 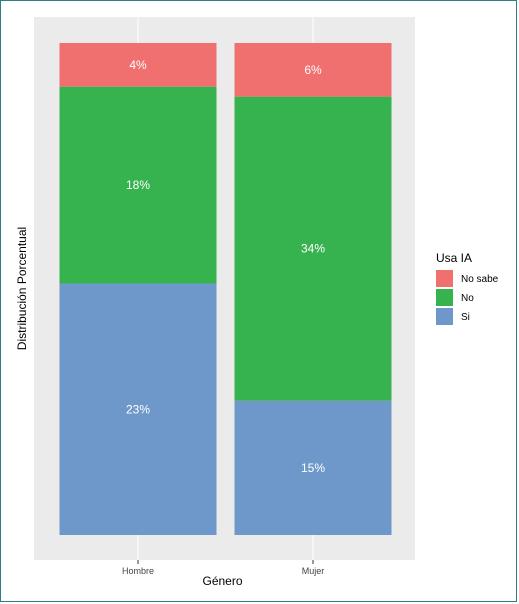 I want to click on legend-title: Usa IA, so click(x=454, y=258).